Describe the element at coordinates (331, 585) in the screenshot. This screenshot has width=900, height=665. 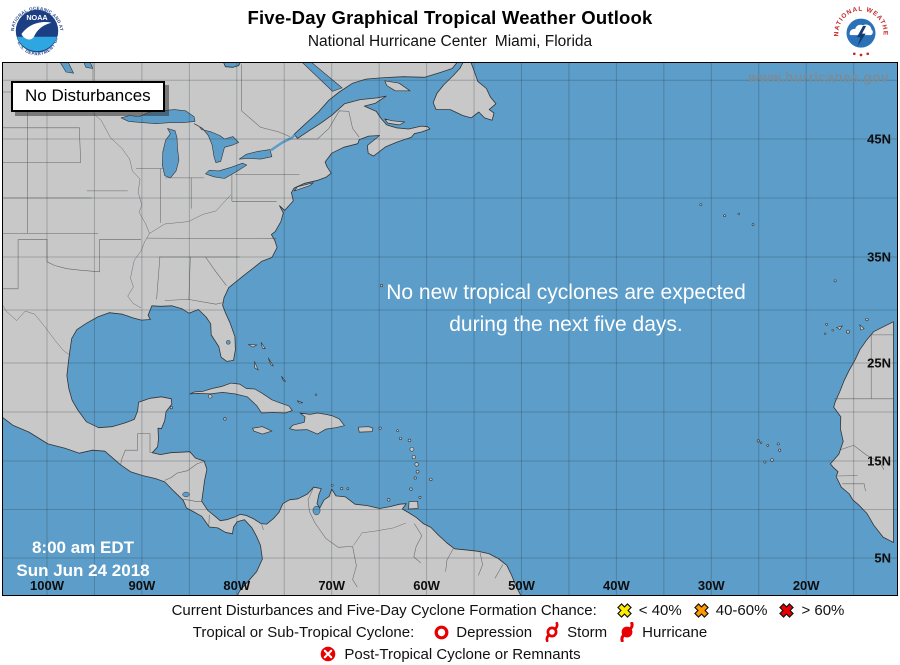
I see `lon-label: 70W` at that location.